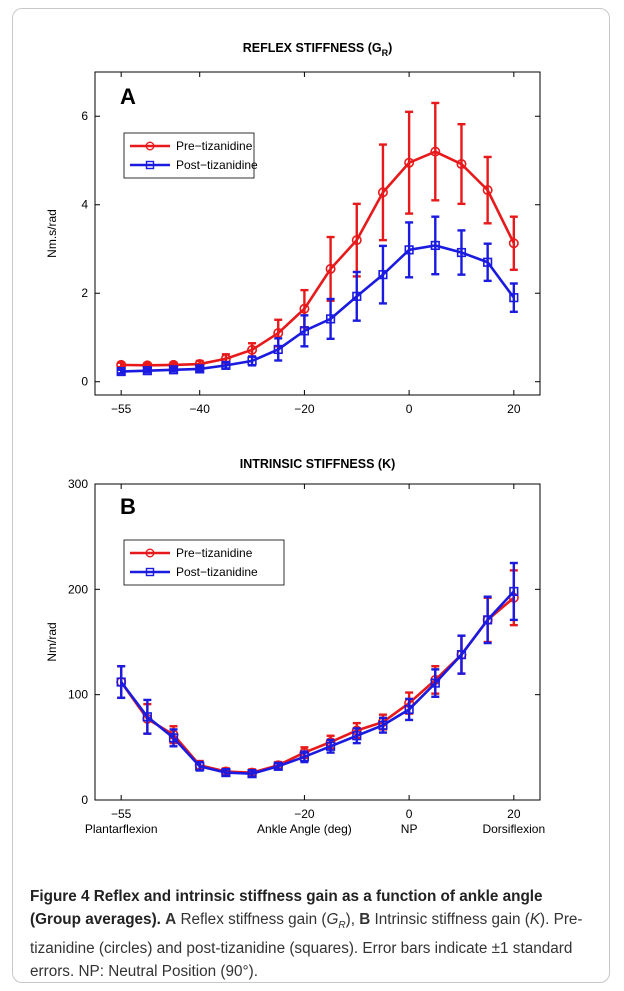 The image size is (624, 991). What do you see at coordinates (60, 896) in the screenshot?
I see `caption-figure-label: Figure 4` at bounding box center [60, 896].